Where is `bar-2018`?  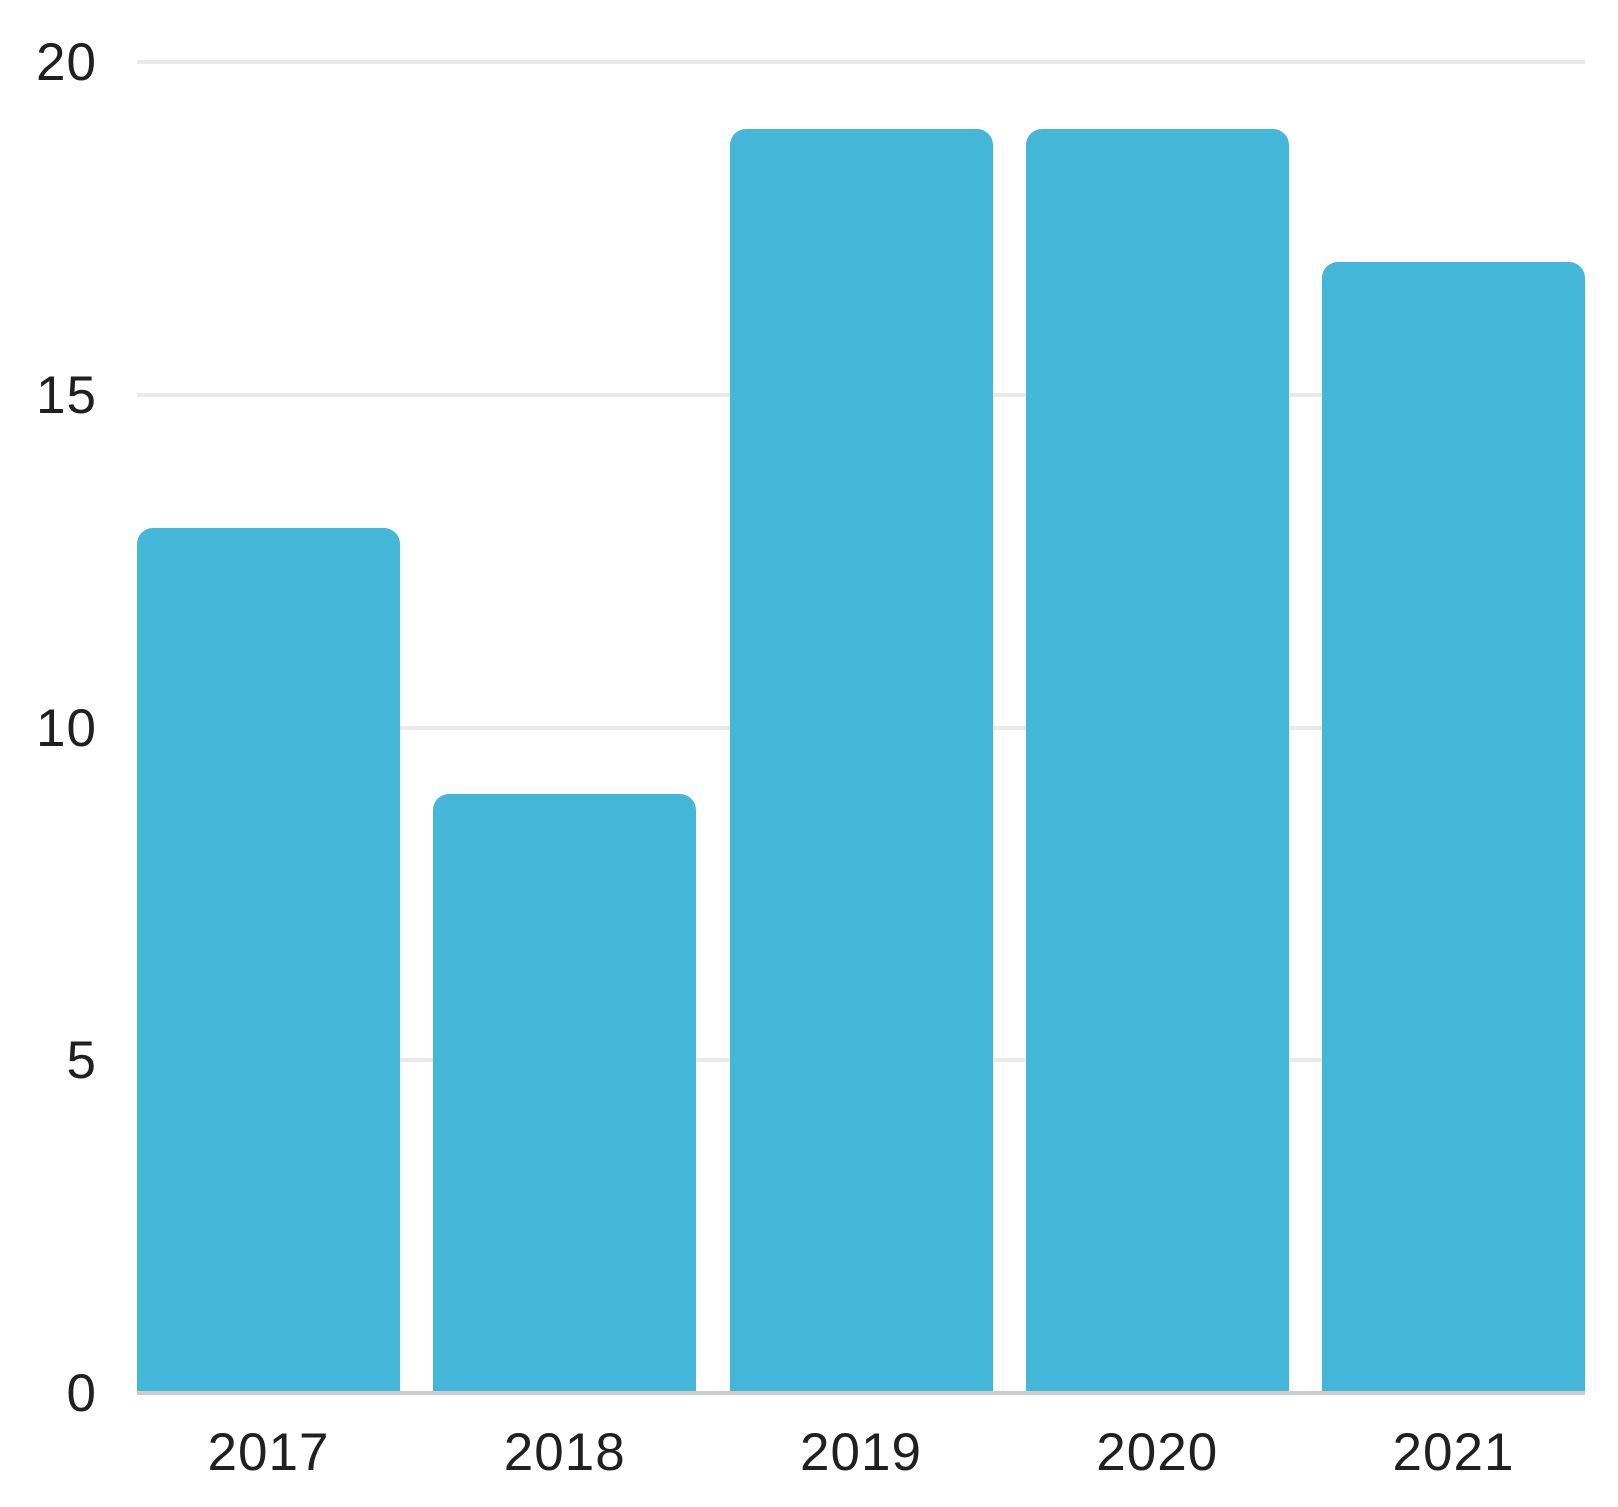 bar-2018 is located at coordinates (565, 1093).